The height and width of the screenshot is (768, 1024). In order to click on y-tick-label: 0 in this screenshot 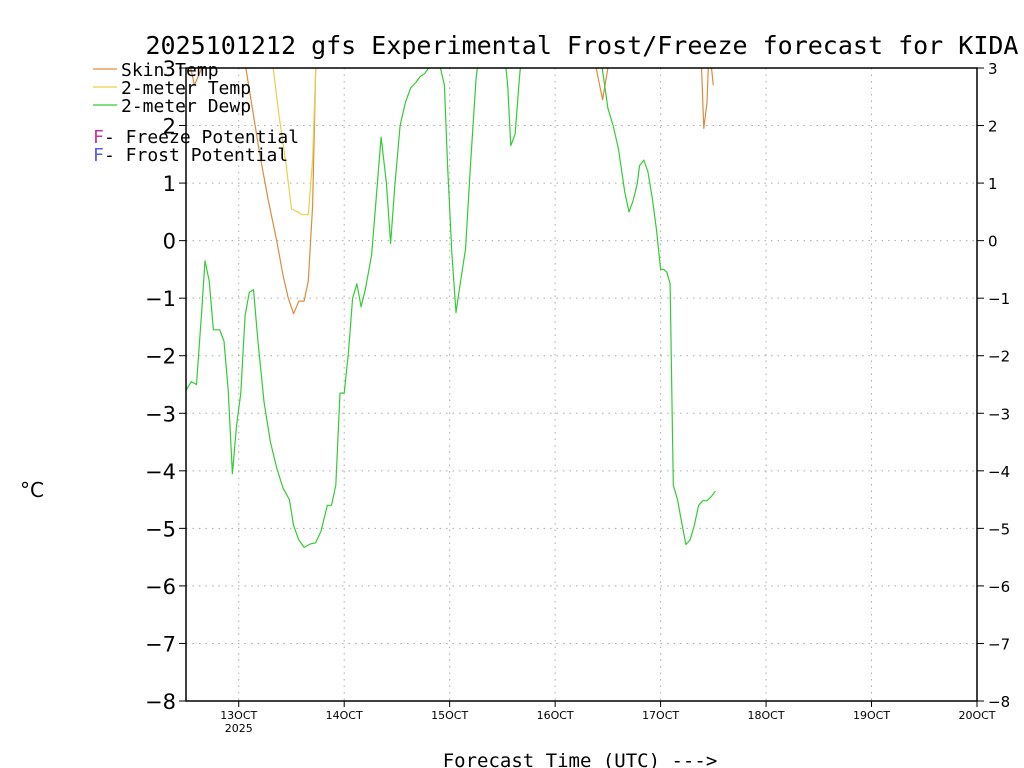, I will do `click(169, 242)`.